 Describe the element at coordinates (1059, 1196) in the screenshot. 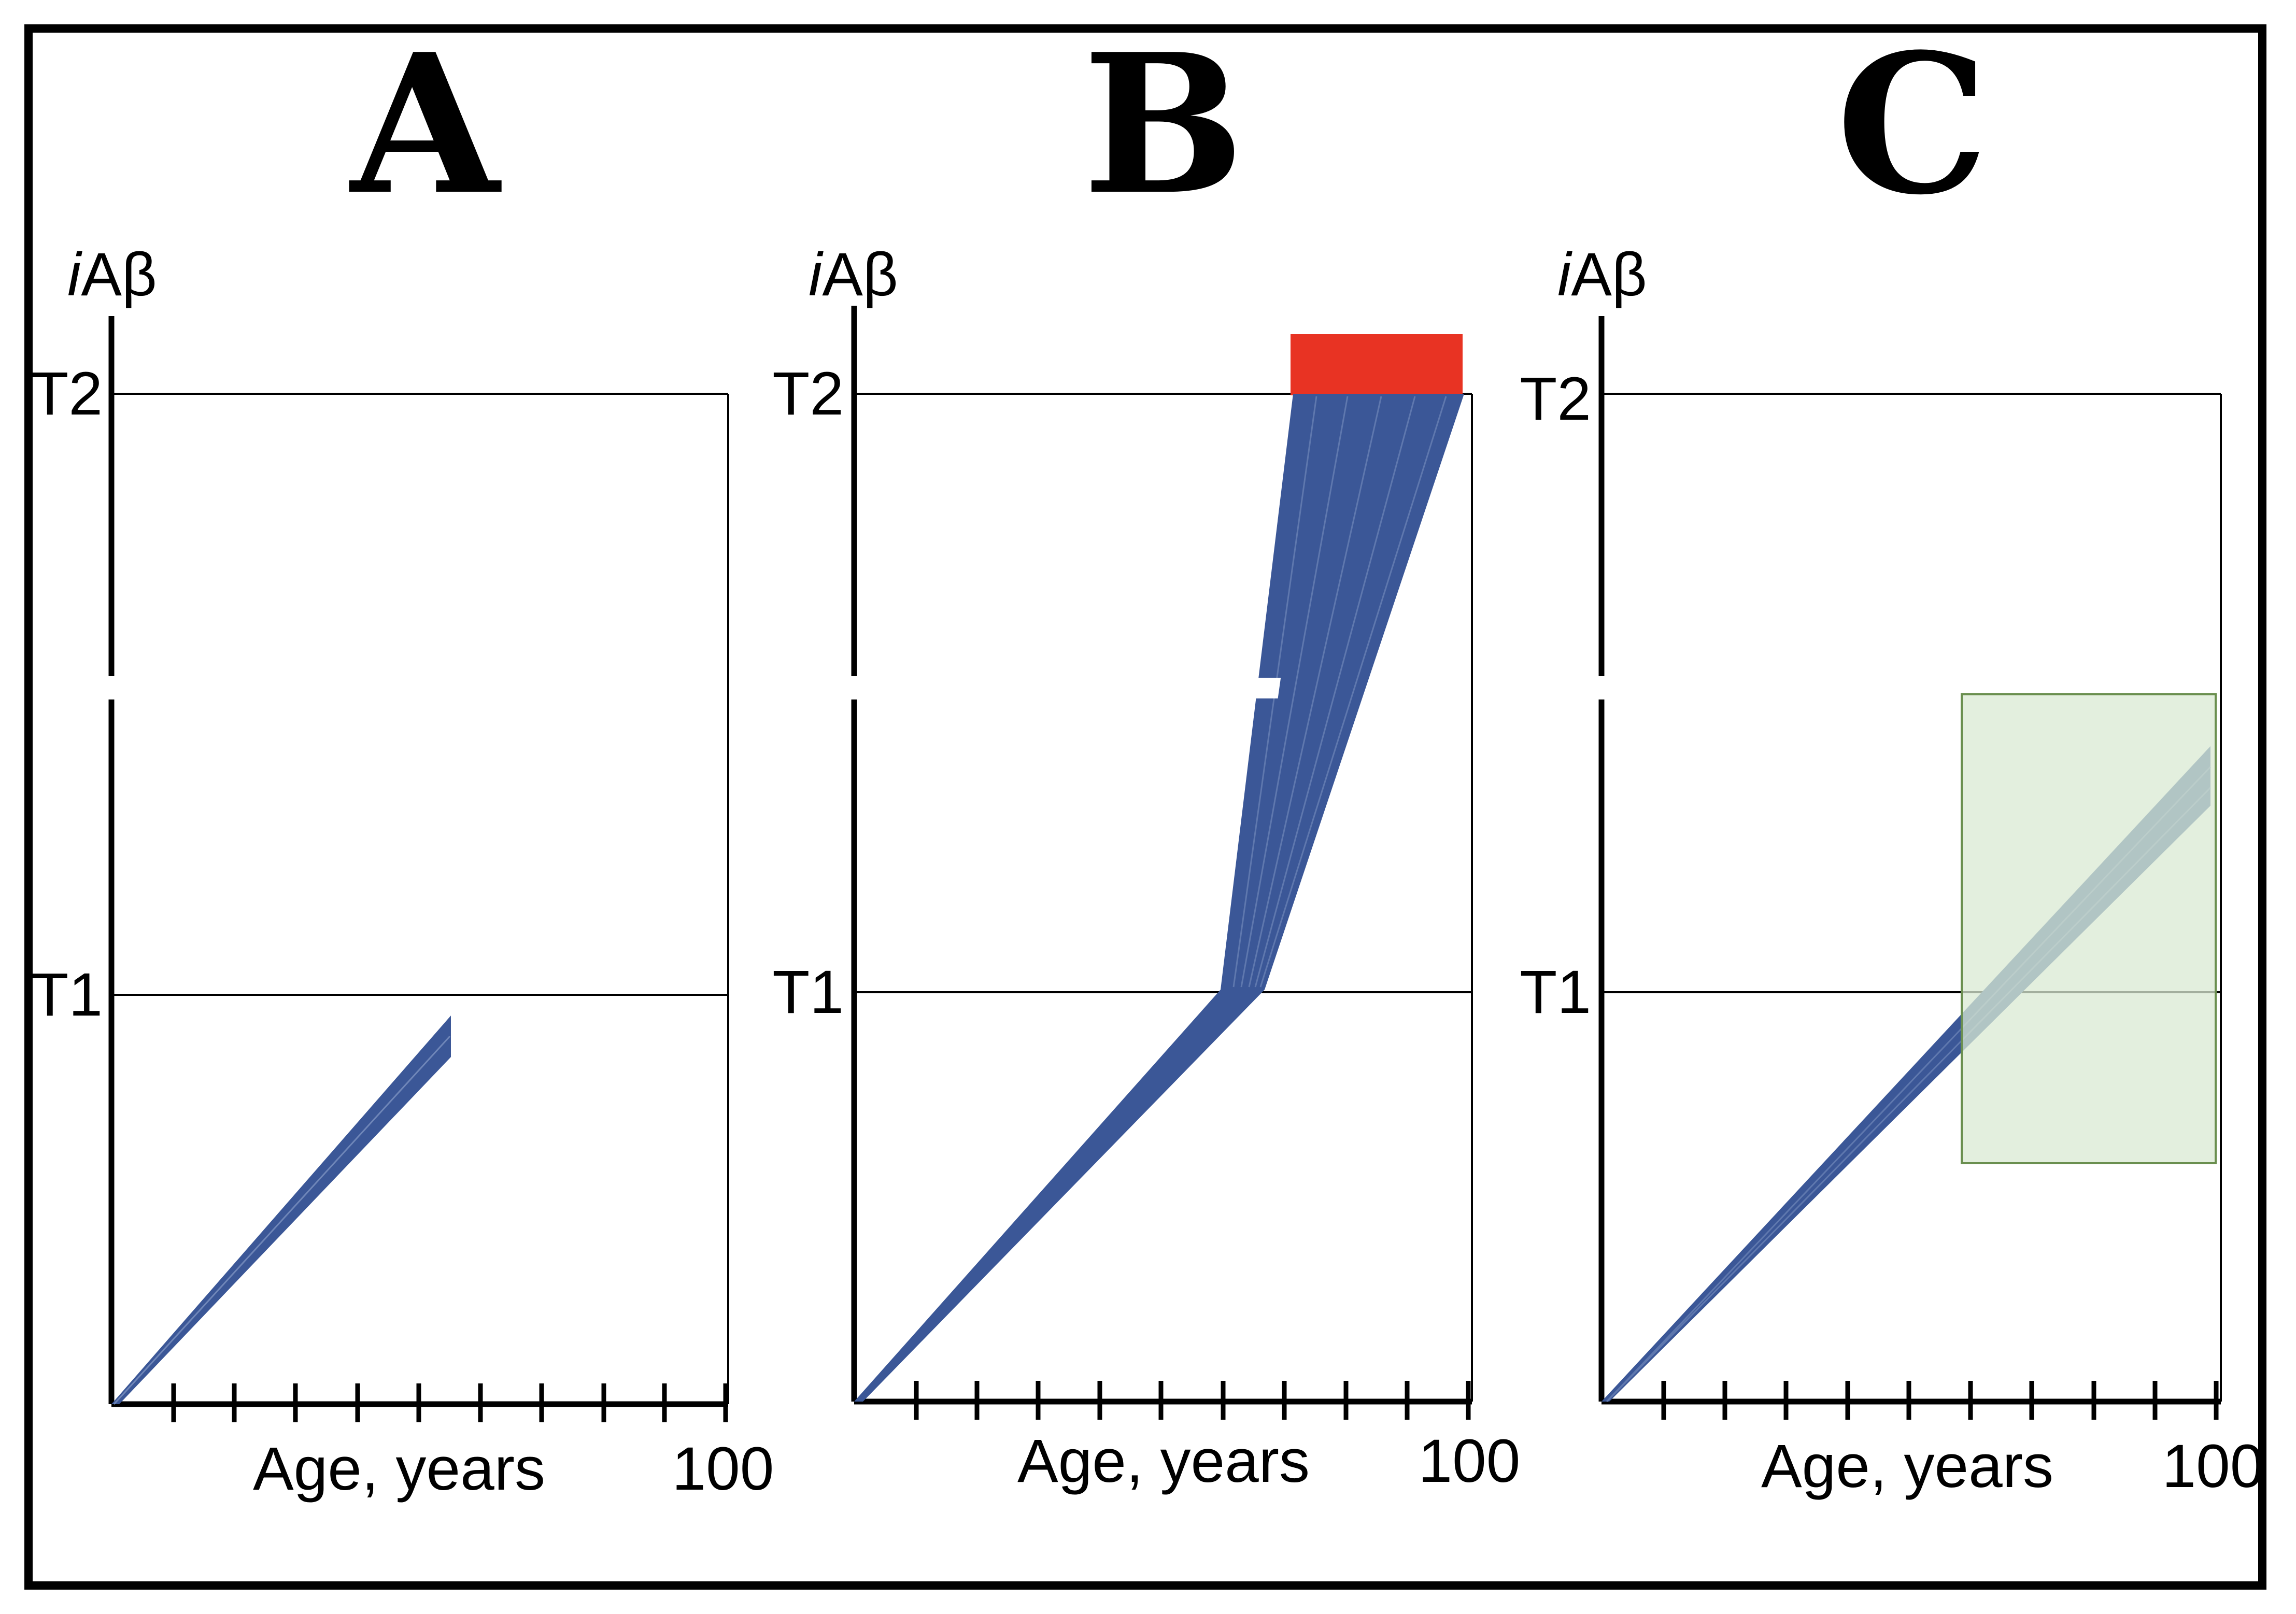

I see `trajectory-fan-b-lower` at that location.